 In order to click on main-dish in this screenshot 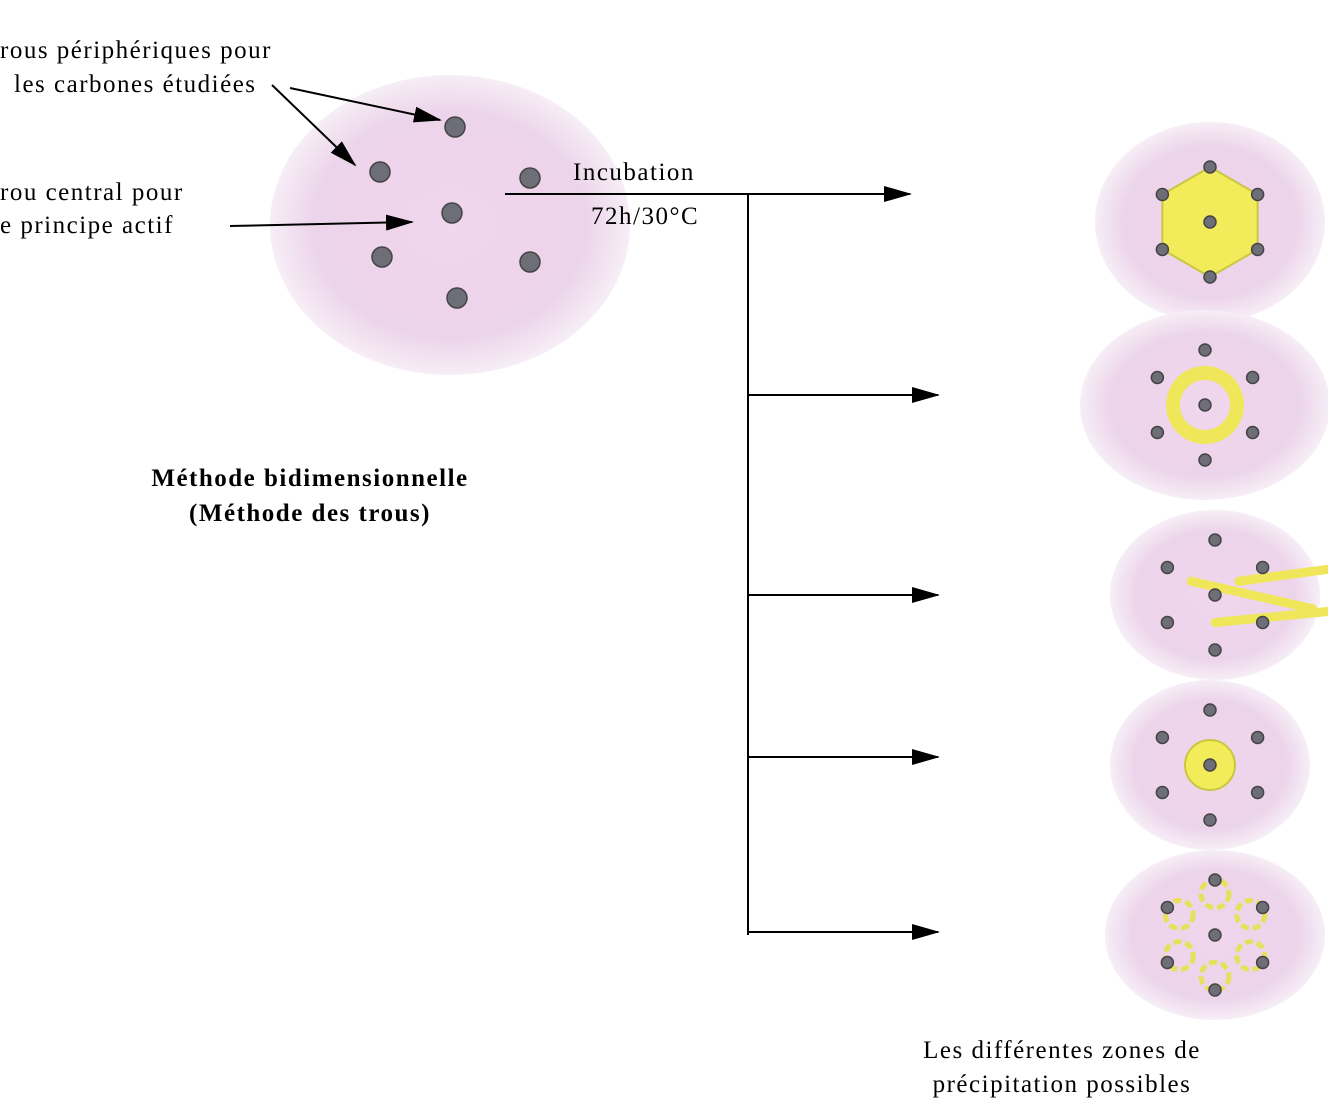, I will do `click(450, 225)`.